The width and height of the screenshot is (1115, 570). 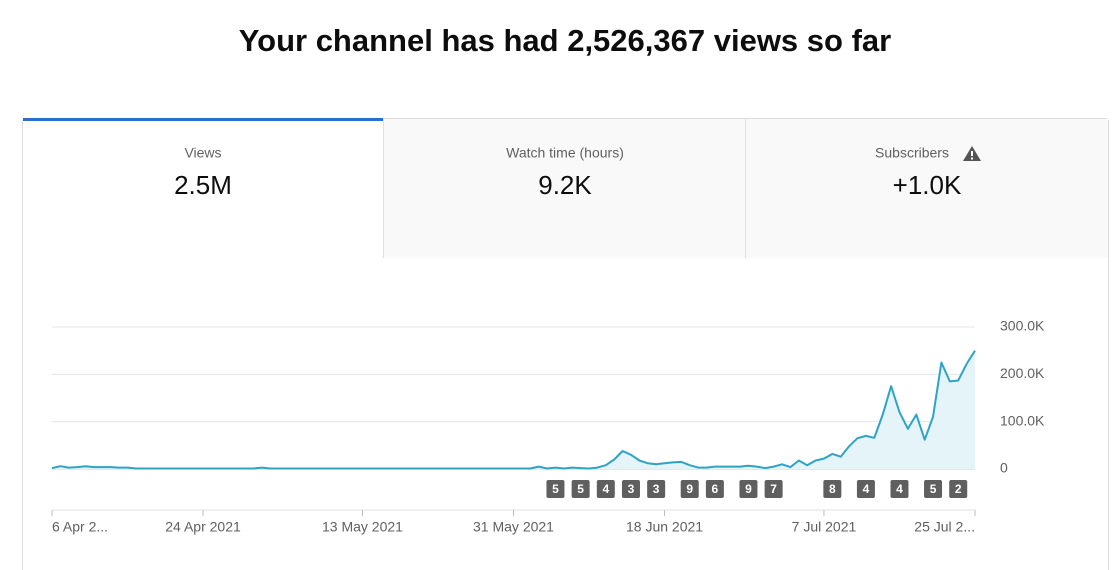 What do you see at coordinates (664, 527) in the screenshot?
I see `x-tick-label: 18 Jun 2021` at bounding box center [664, 527].